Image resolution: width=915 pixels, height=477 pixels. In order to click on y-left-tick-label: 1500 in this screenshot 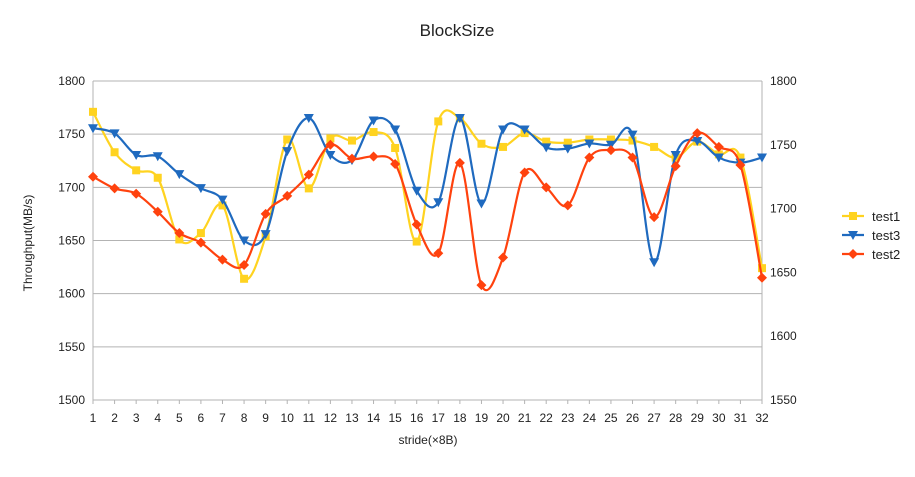, I will do `click(71, 400)`.